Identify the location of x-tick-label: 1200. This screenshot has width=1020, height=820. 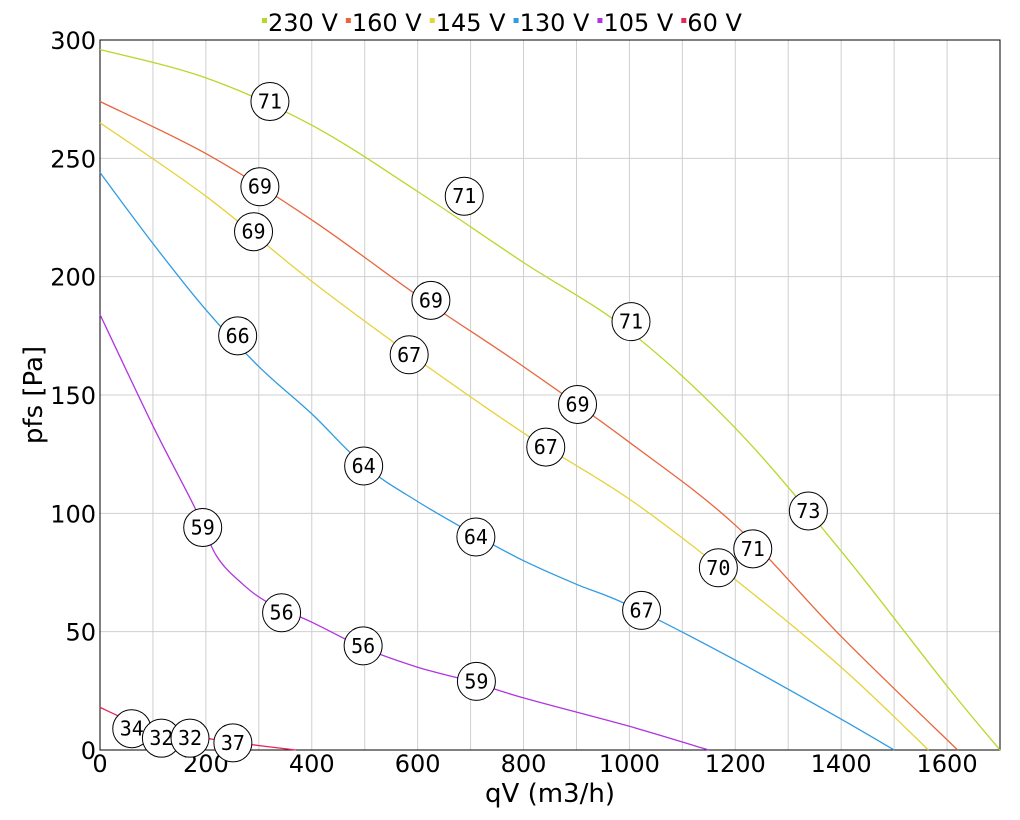
(735, 764).